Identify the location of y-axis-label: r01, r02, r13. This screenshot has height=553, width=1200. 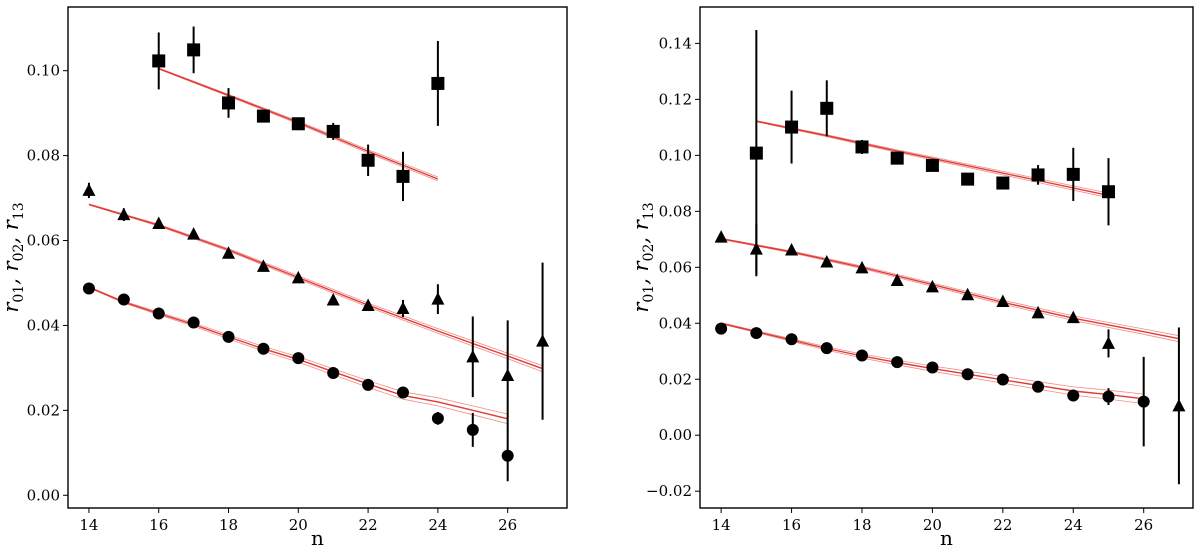
(13, 257).